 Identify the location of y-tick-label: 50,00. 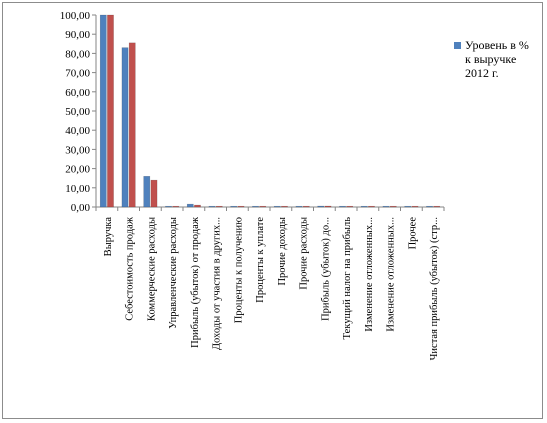
(77, 112).